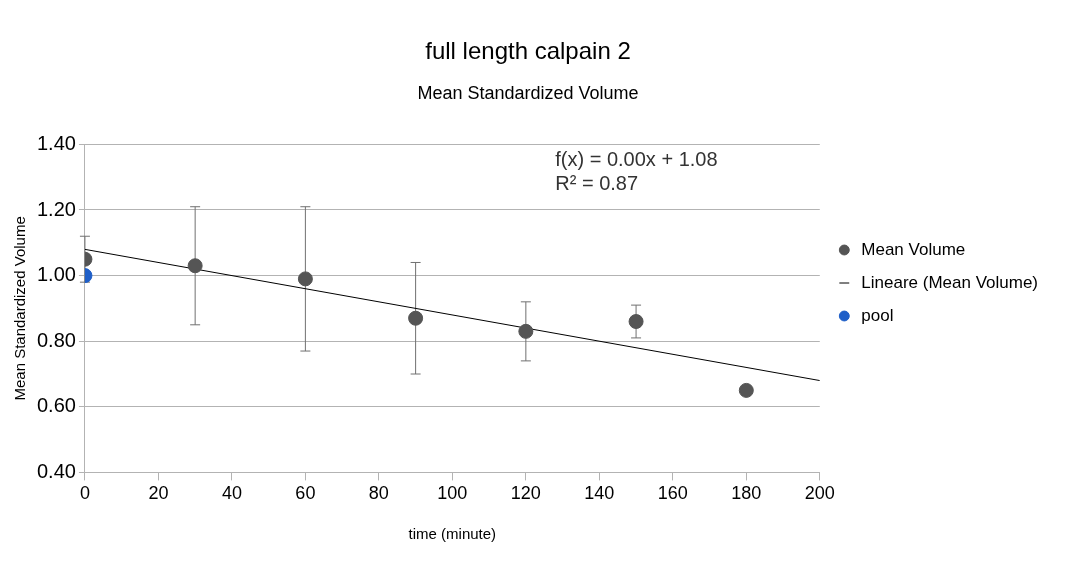 The image size is (1076, 567). I want to click on x-tick-label: 180, so click(746, 493).